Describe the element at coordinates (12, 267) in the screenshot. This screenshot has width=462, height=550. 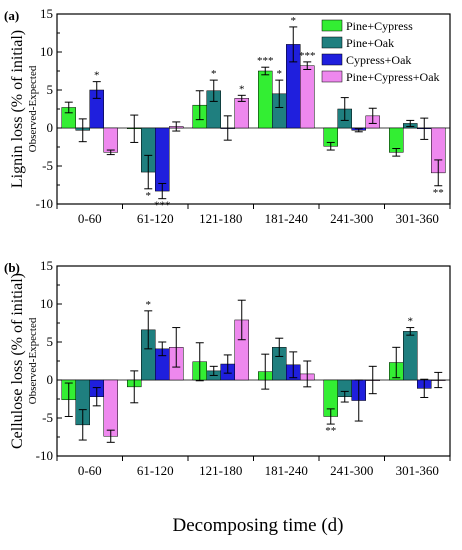
I see `panel-label: (b)` at that location.